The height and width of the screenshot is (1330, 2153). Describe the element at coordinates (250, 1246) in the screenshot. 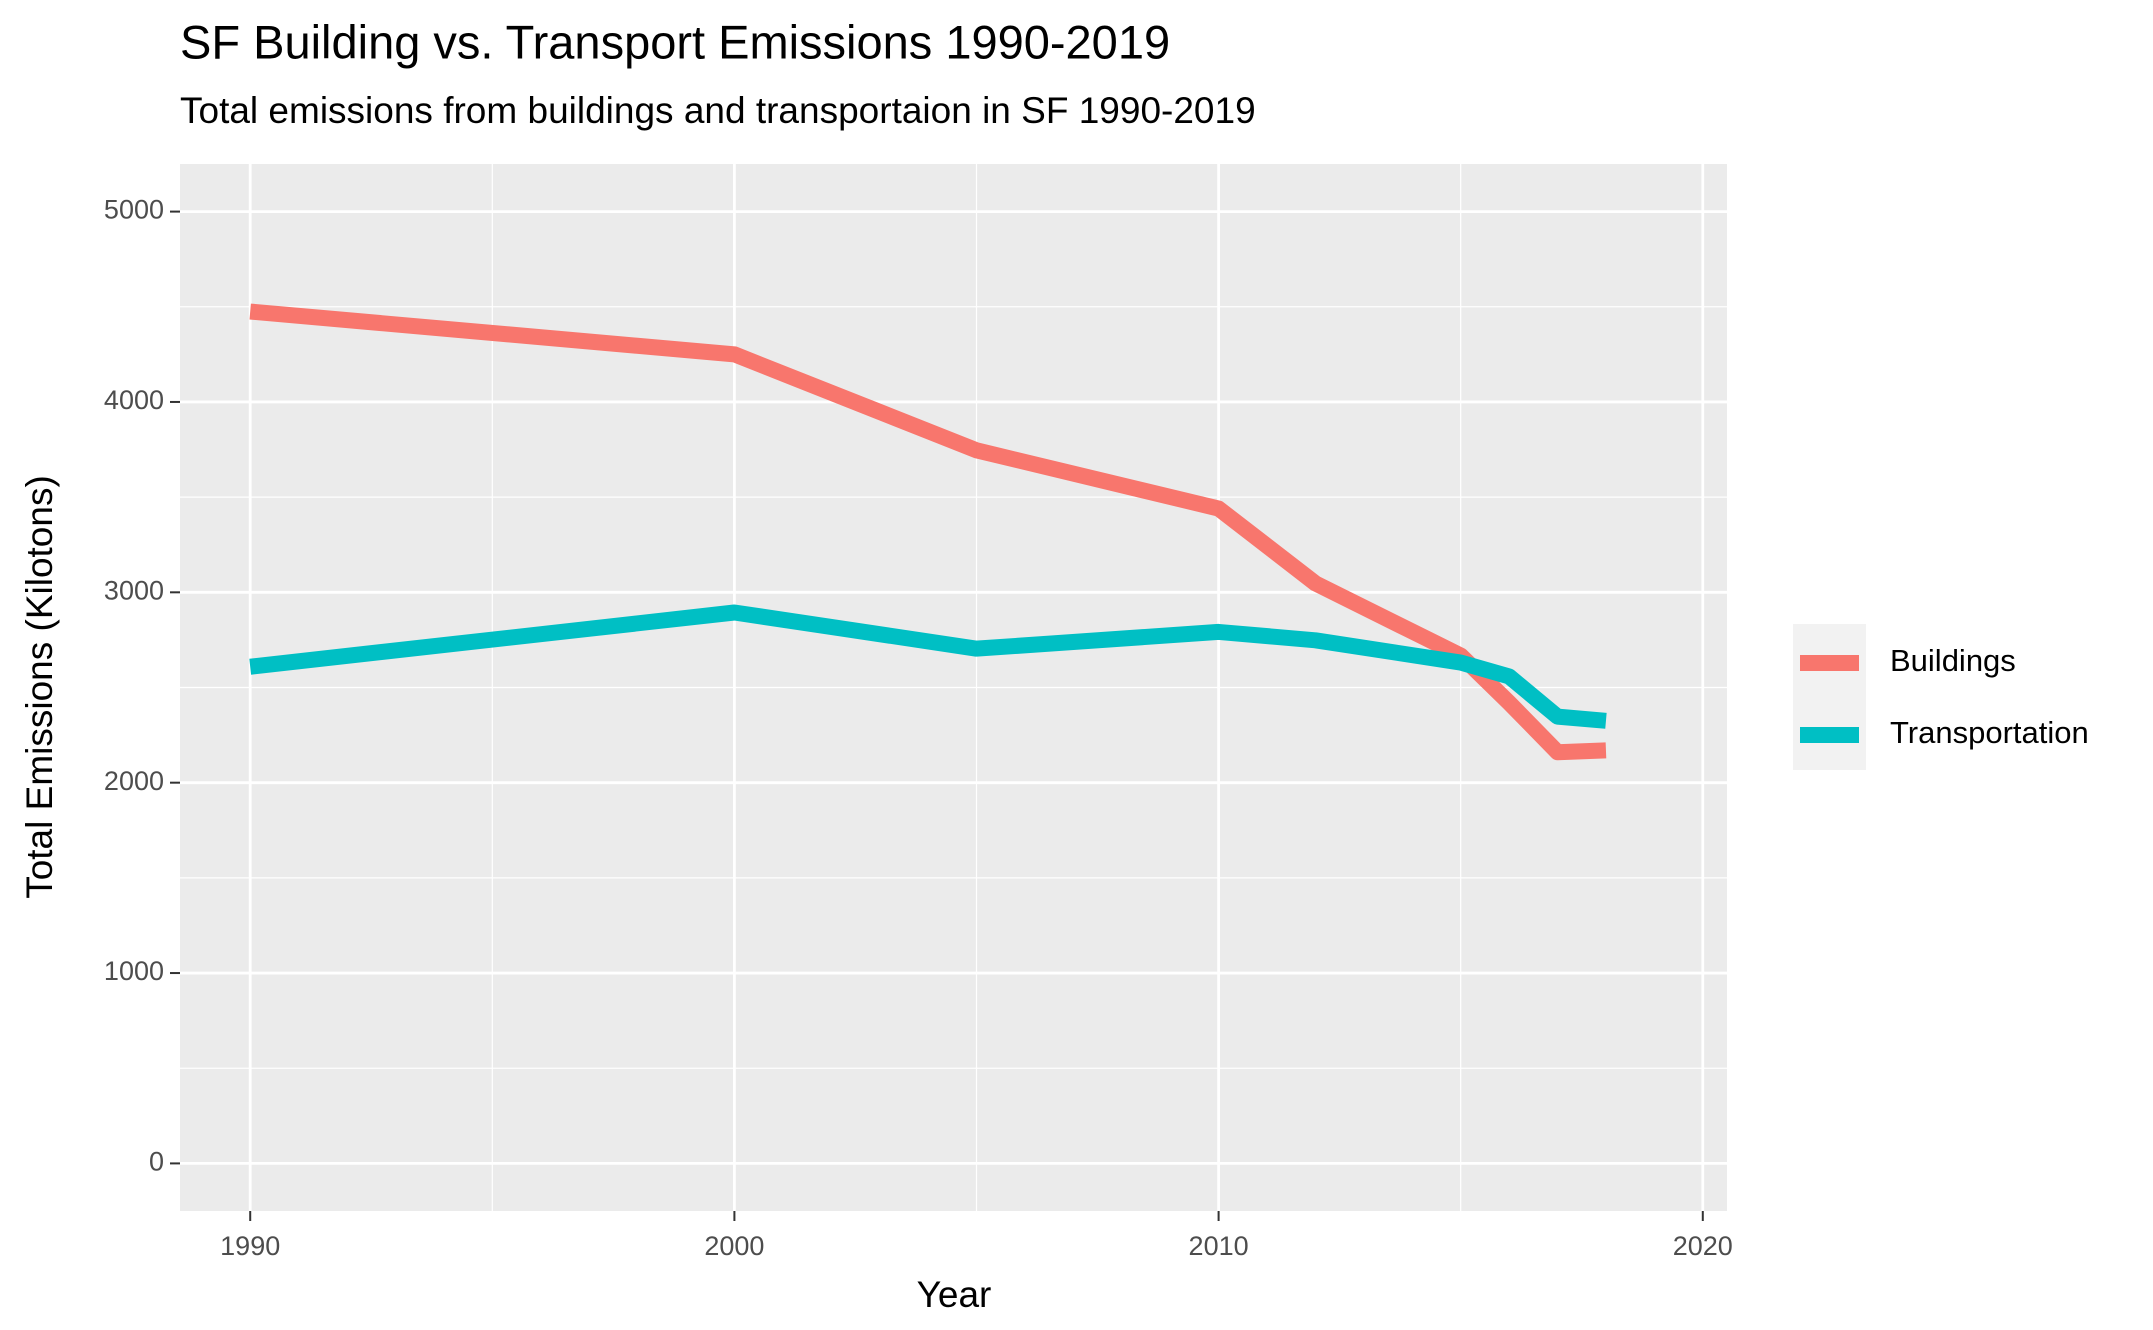

I see `x-tick-label: 1990` at that location.